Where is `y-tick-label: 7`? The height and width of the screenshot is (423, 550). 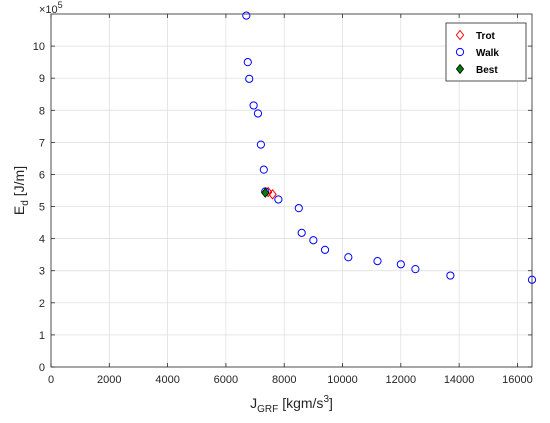
y-tick-label: 7 is located at coordinates (42, 143).